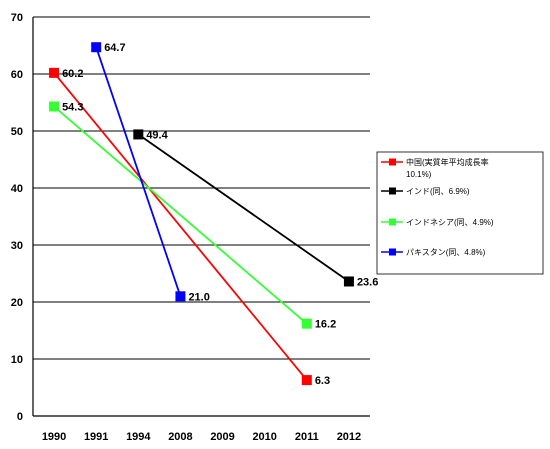 Image resolution: width=550 pixels, height=449 pixels. I want to click on data-label: 60.2, so click(72, 74).